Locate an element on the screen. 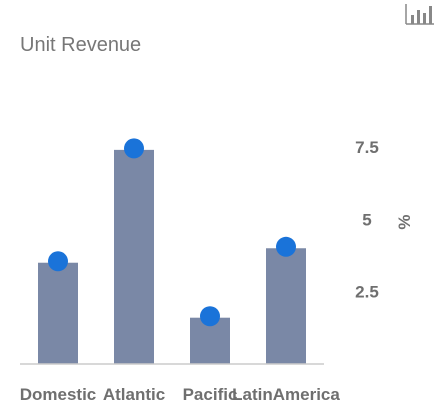 The width and height of the screenshot is (444, 412). x-tick-label-latinamerica: LatinAmerica is located at coordinates (286, 394).